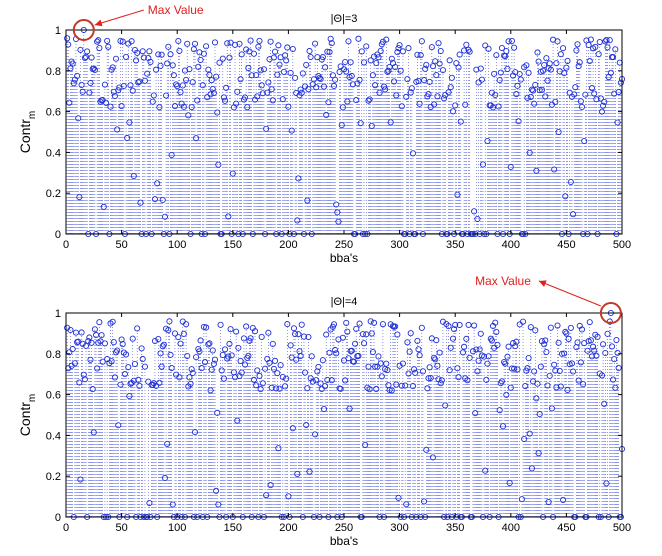 This screenshot has width=662, height=556. Describe the element at coordinates (121, 528) in the screenshot. I see `x-tick-label: 50` at that location.